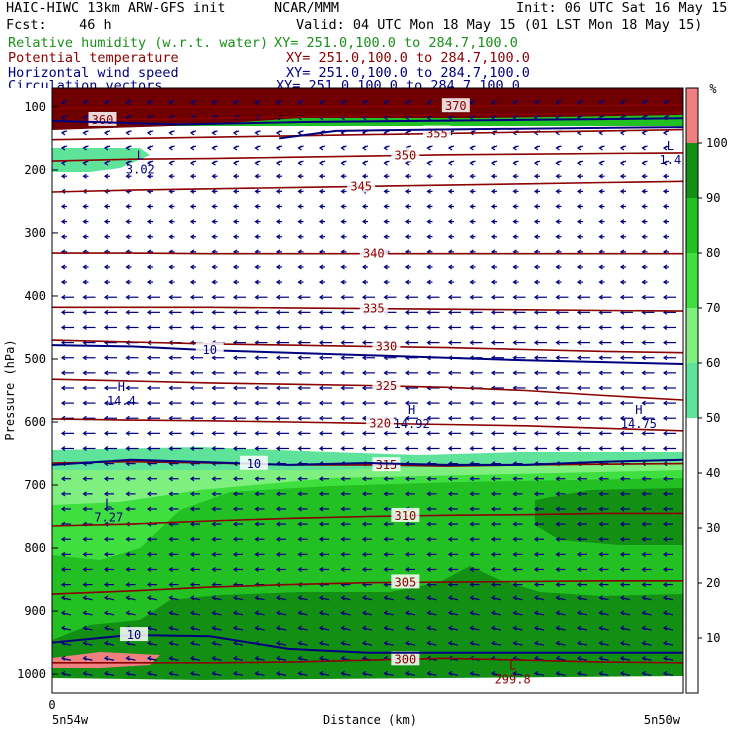 This screenshot has width=740, height=740. I want to click on y-axis: 100 200 300 400 500 600 700 800 900 1000, so click(37, 390).